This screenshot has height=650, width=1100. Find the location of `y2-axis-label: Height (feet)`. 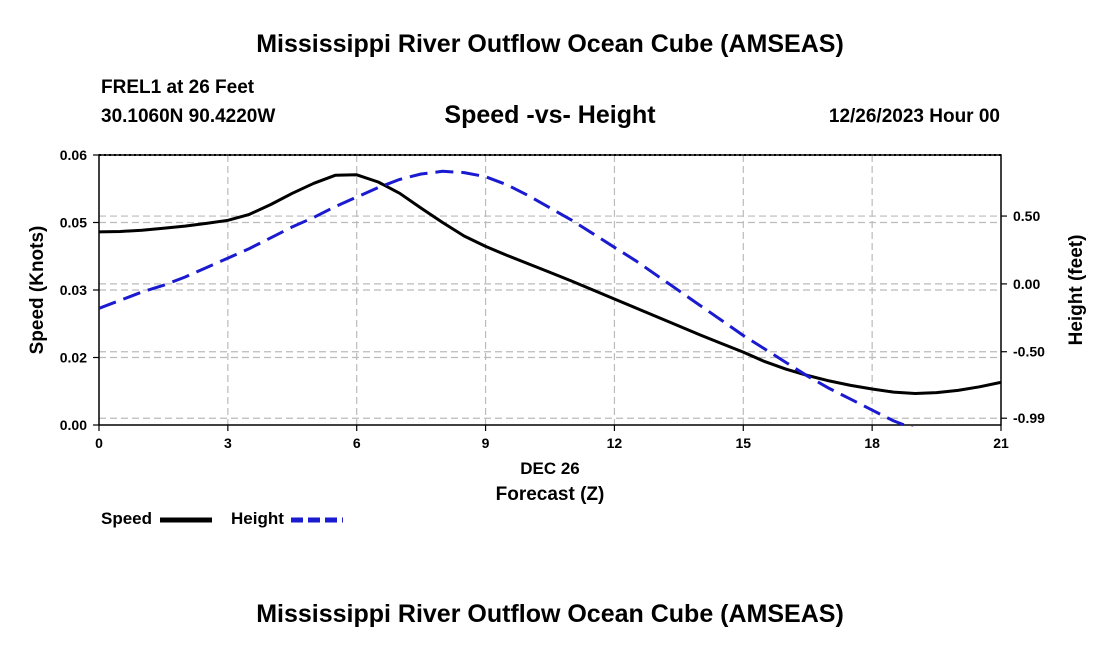

y2-axis-label: Height (feet) is located at coordinates (1076, 290).